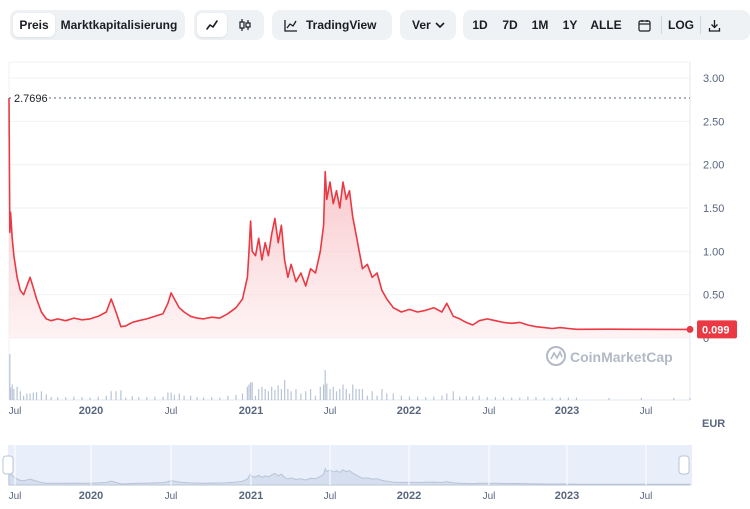  What do you see at coordinates (681, 25) in the screenshot?
I see `log-scale-button: LOG` at bounding box center [681, 25].